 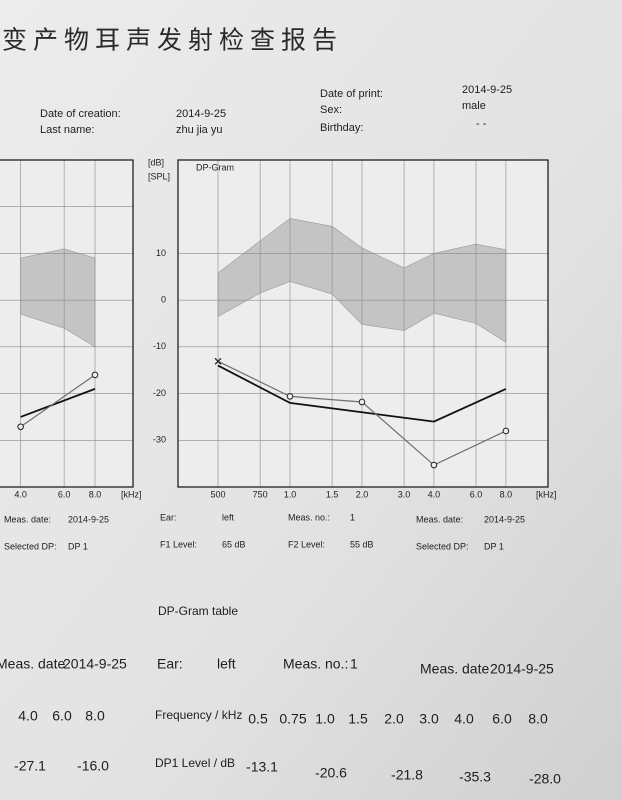 What do you see at coordinates (218, 494) in the screenshot?
I see `x-tick-label: 500` at bounding box center [218, 494].